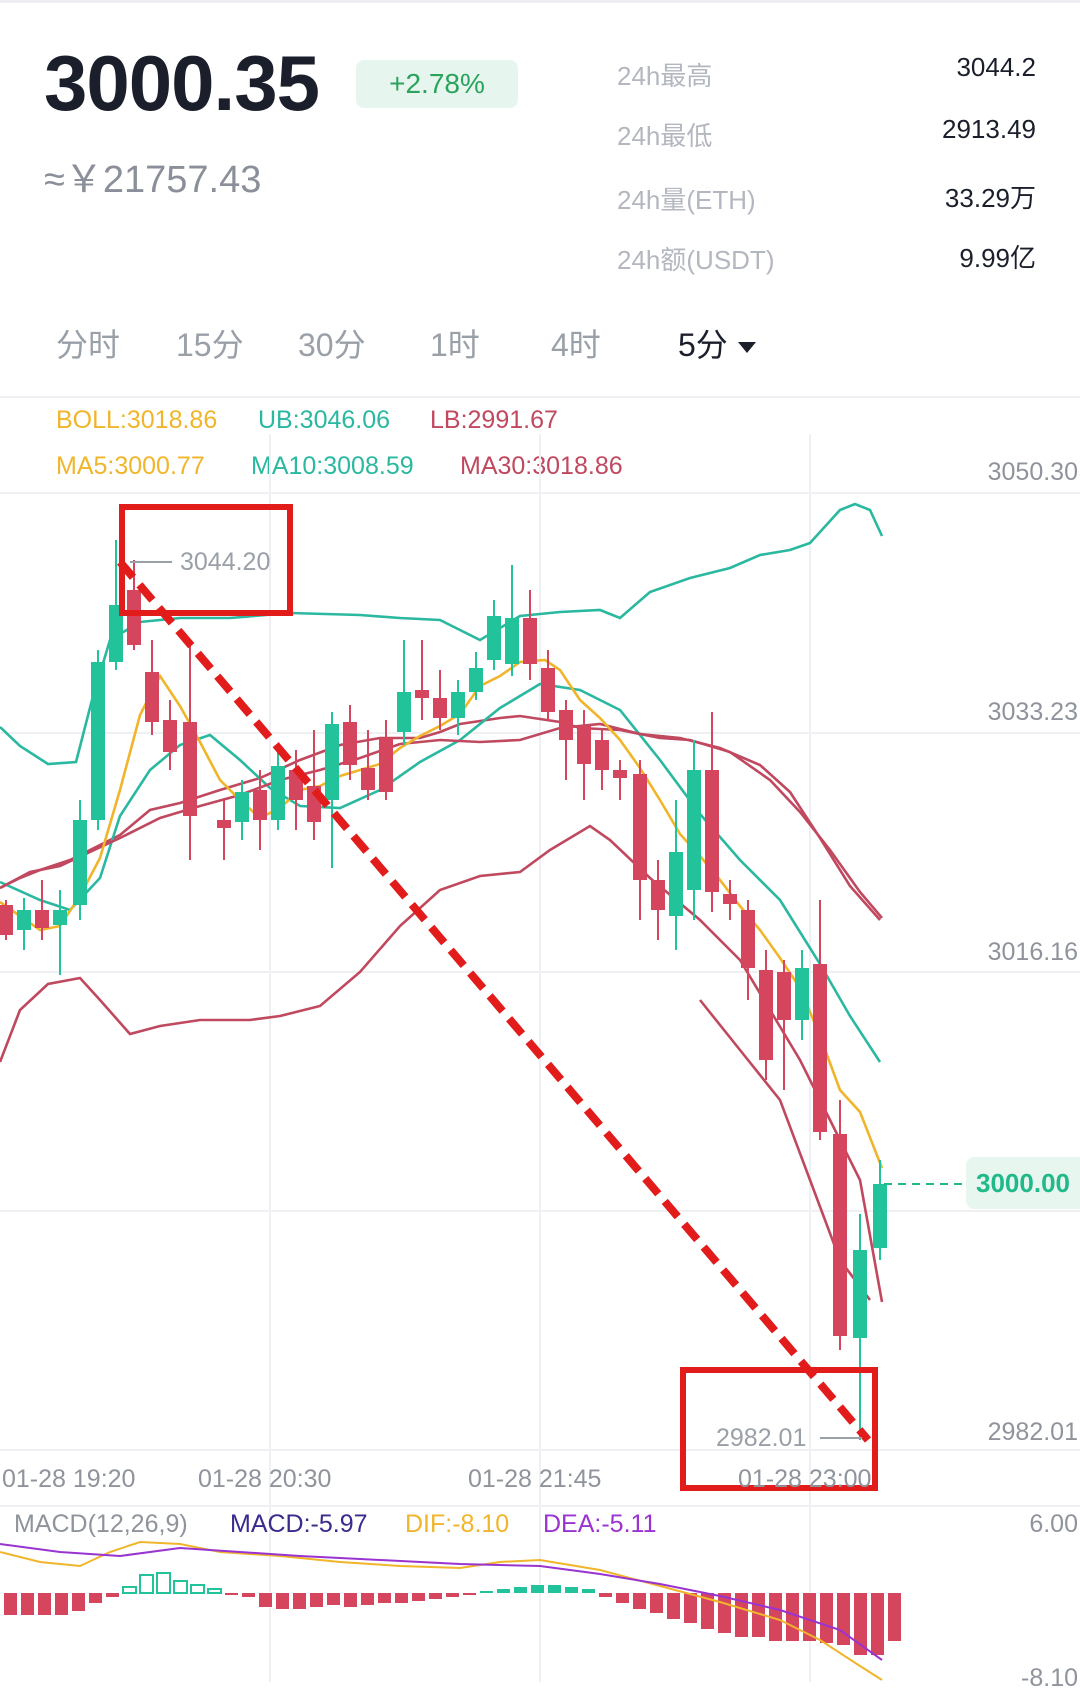  What do you see at coordinates (441, 1602) in the screenshot?
I see `dea-line` at bounding box center [441, 1602].